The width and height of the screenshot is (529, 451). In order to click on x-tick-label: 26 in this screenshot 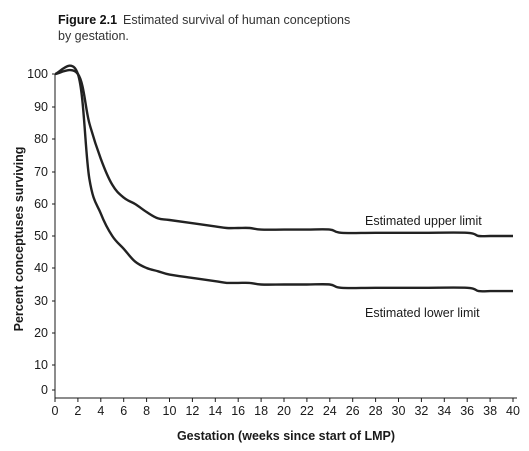, I will do `click(353, 411)`.